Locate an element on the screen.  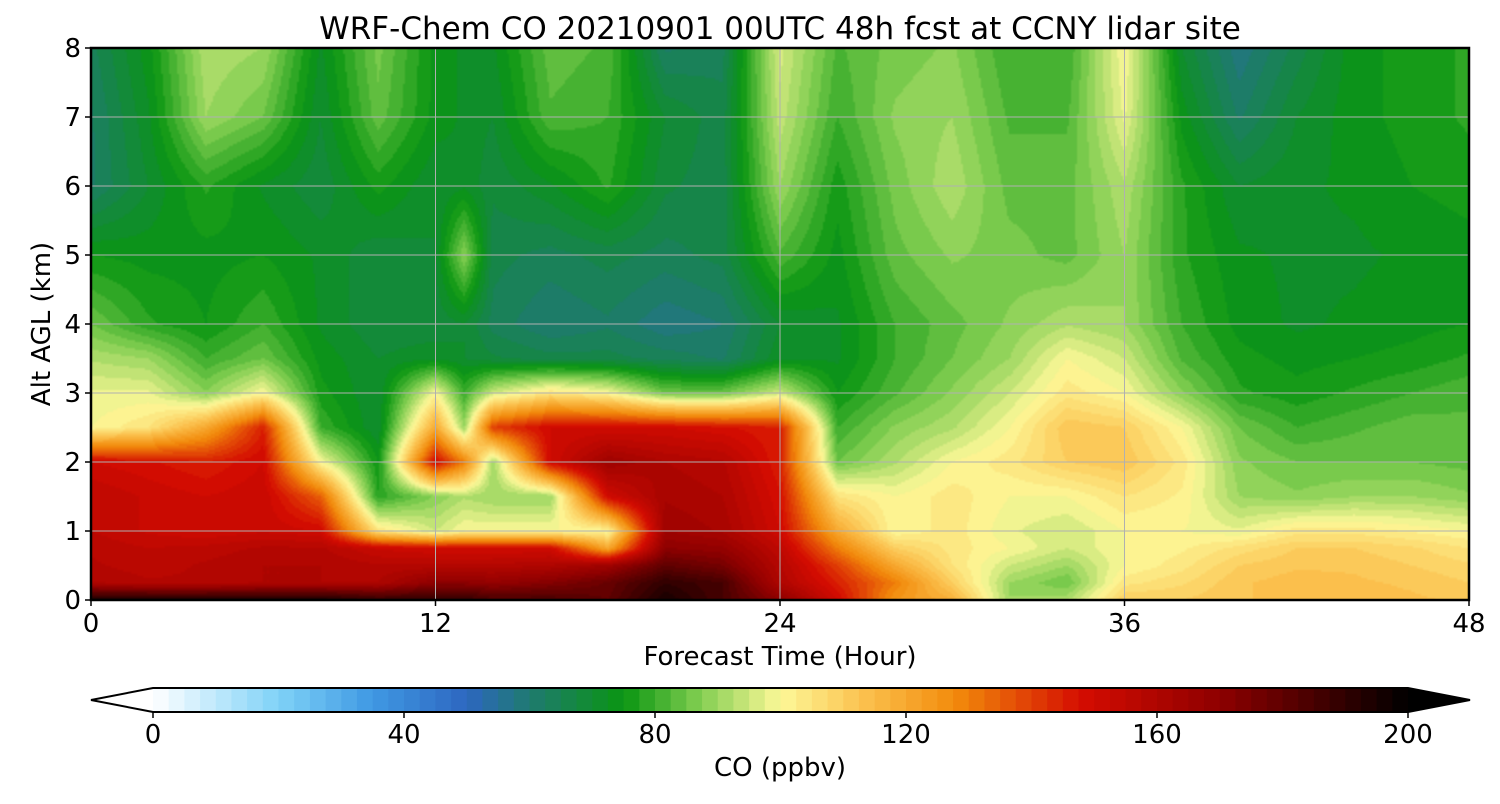
x-tick-label: 0 is located at coordinates (91, 624).